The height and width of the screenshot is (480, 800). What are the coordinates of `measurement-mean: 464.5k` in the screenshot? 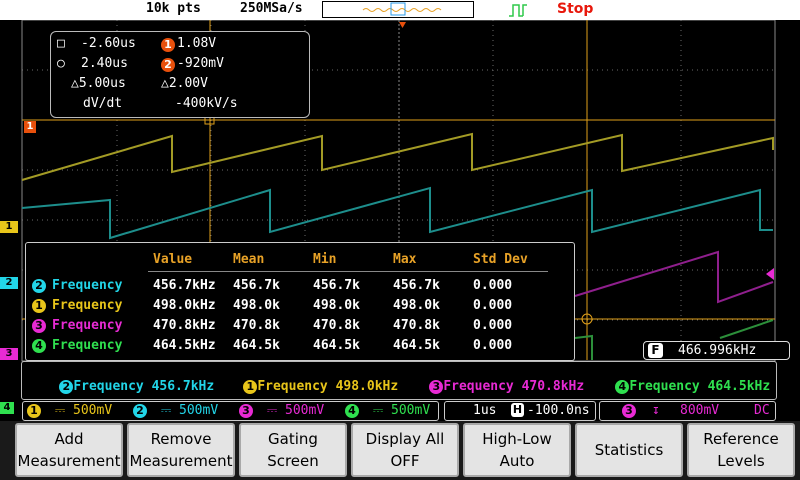 It's located at (256, 345).